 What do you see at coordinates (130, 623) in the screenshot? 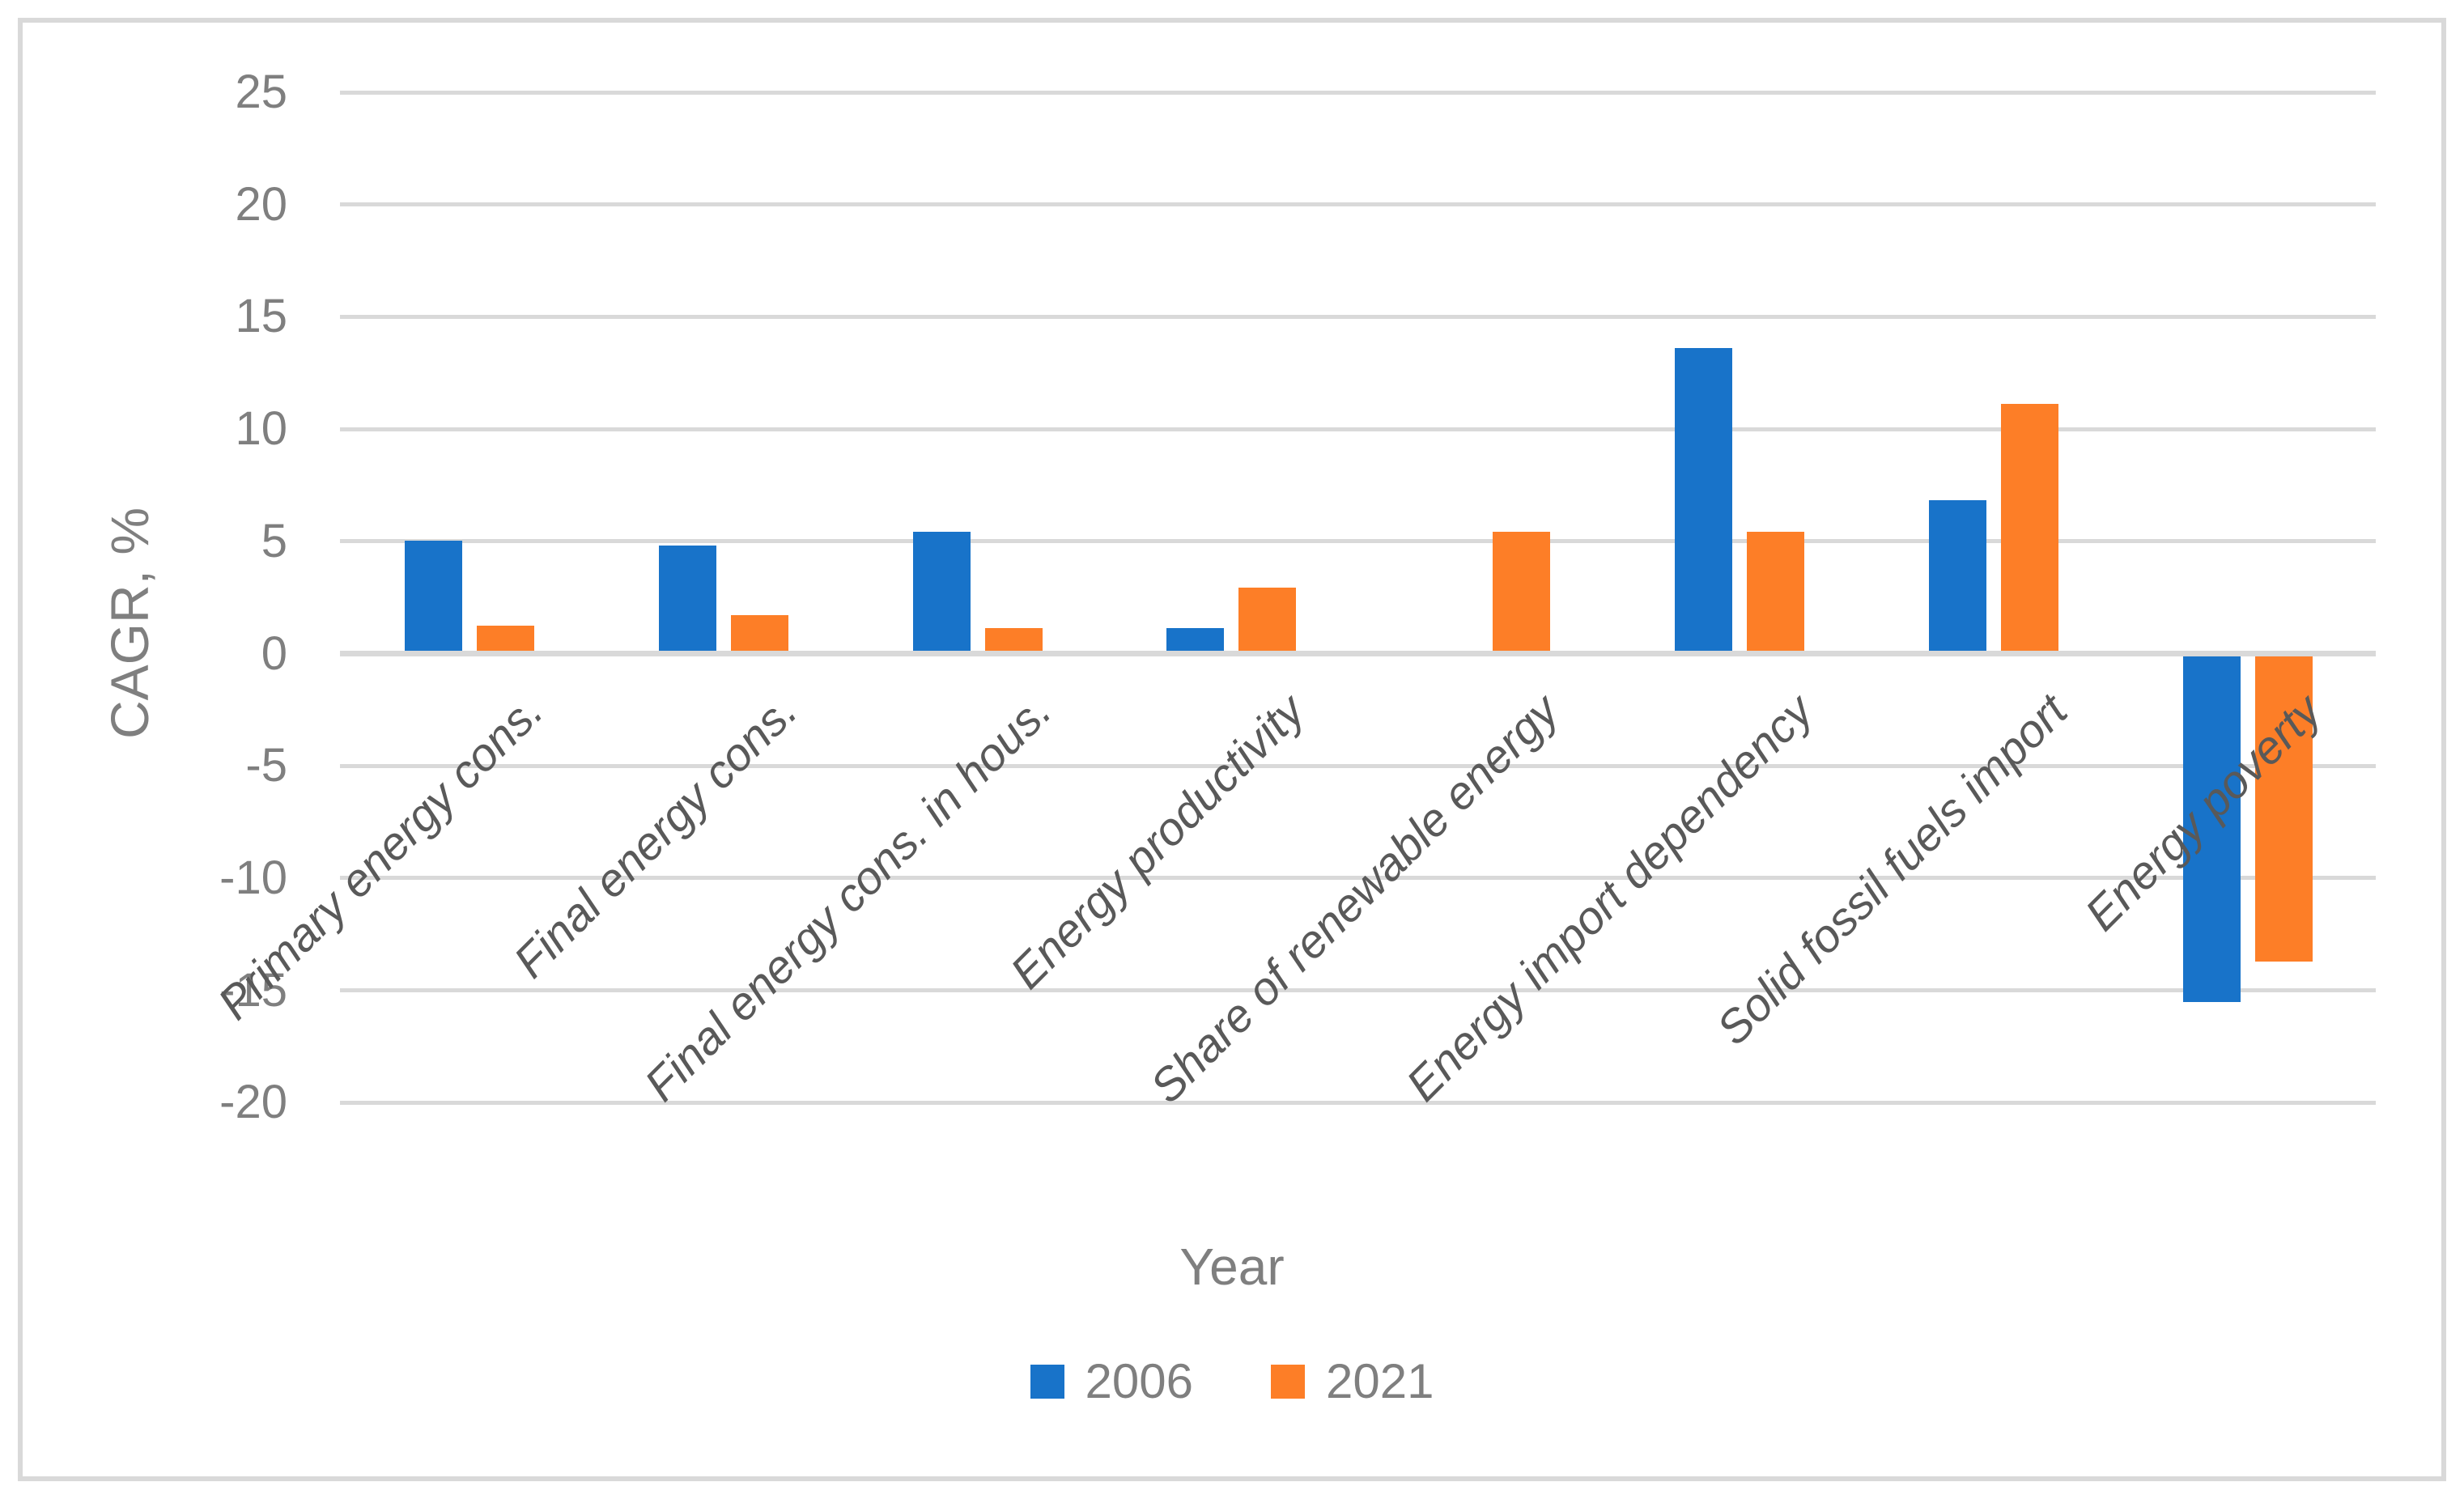
I see `y-axis-title: CAGR, %` at bounding box center [130, 623].